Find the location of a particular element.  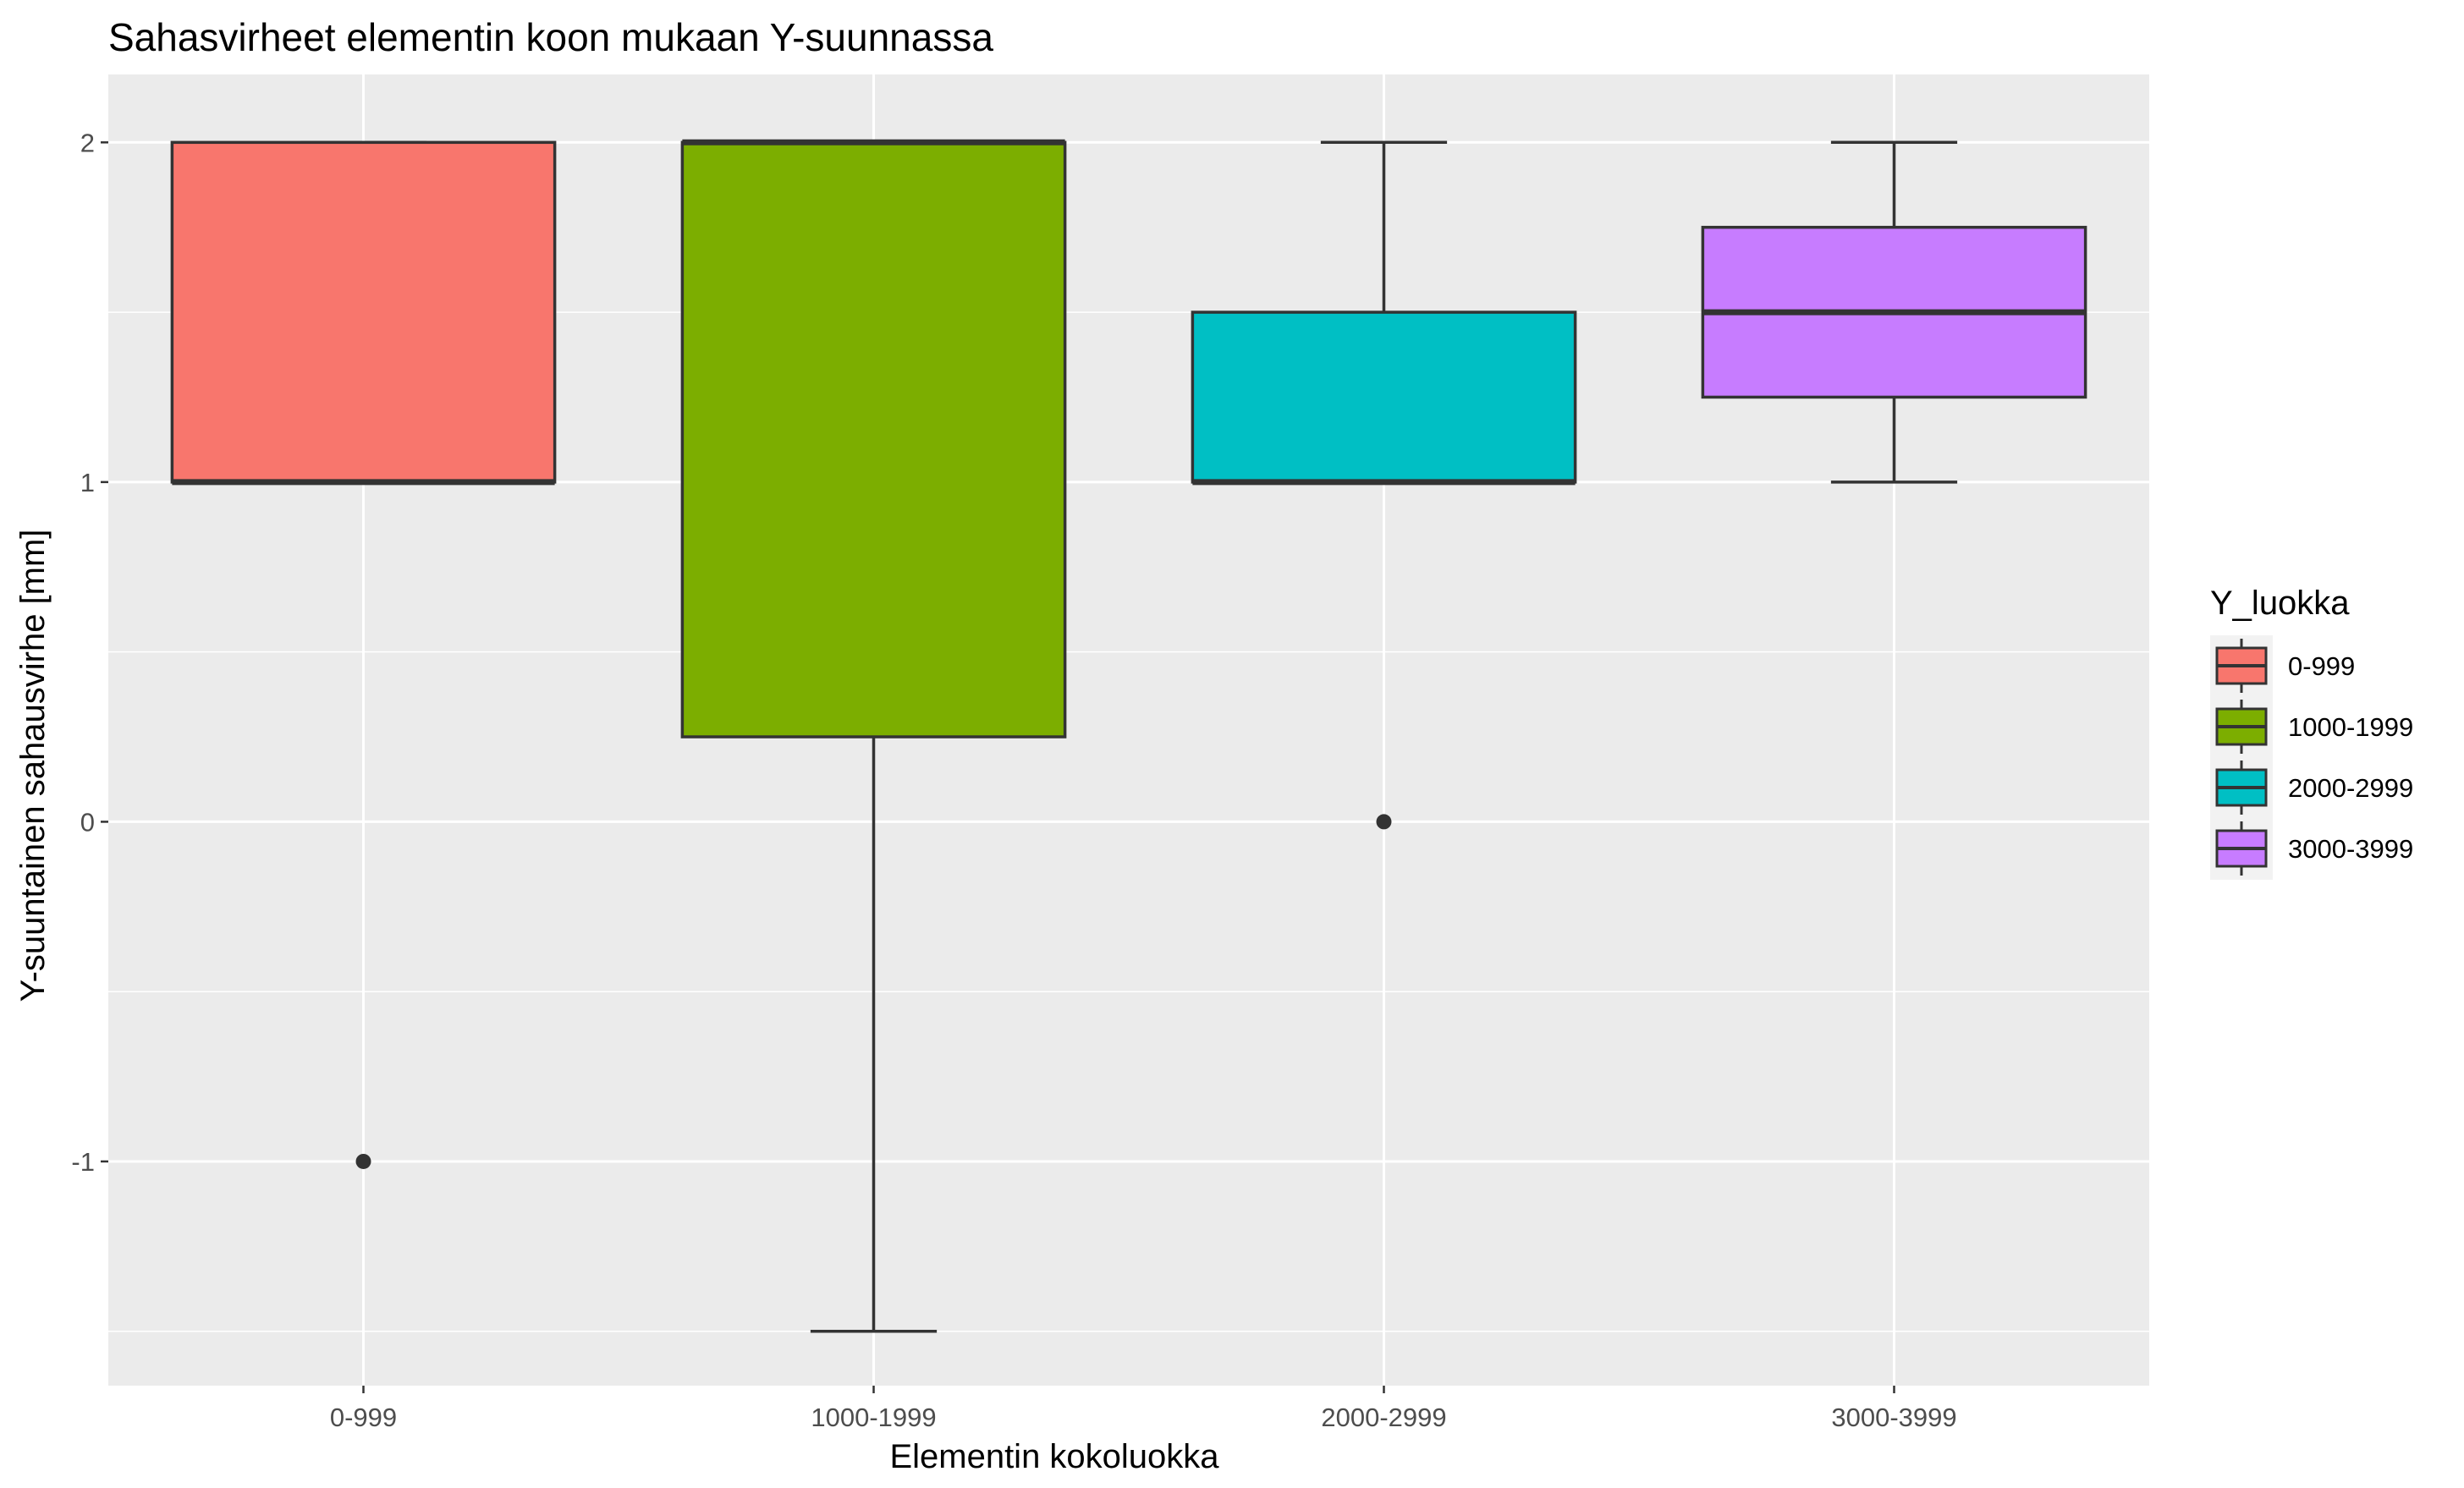

legend-item-2000-2999: 2000-2999 is located at coordinates (2314, 787).